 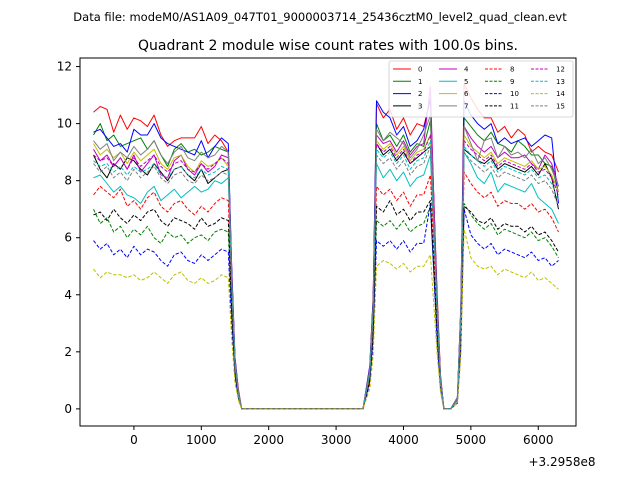 I want to click on legend-label-5: 5, so click(x=466, y=82).